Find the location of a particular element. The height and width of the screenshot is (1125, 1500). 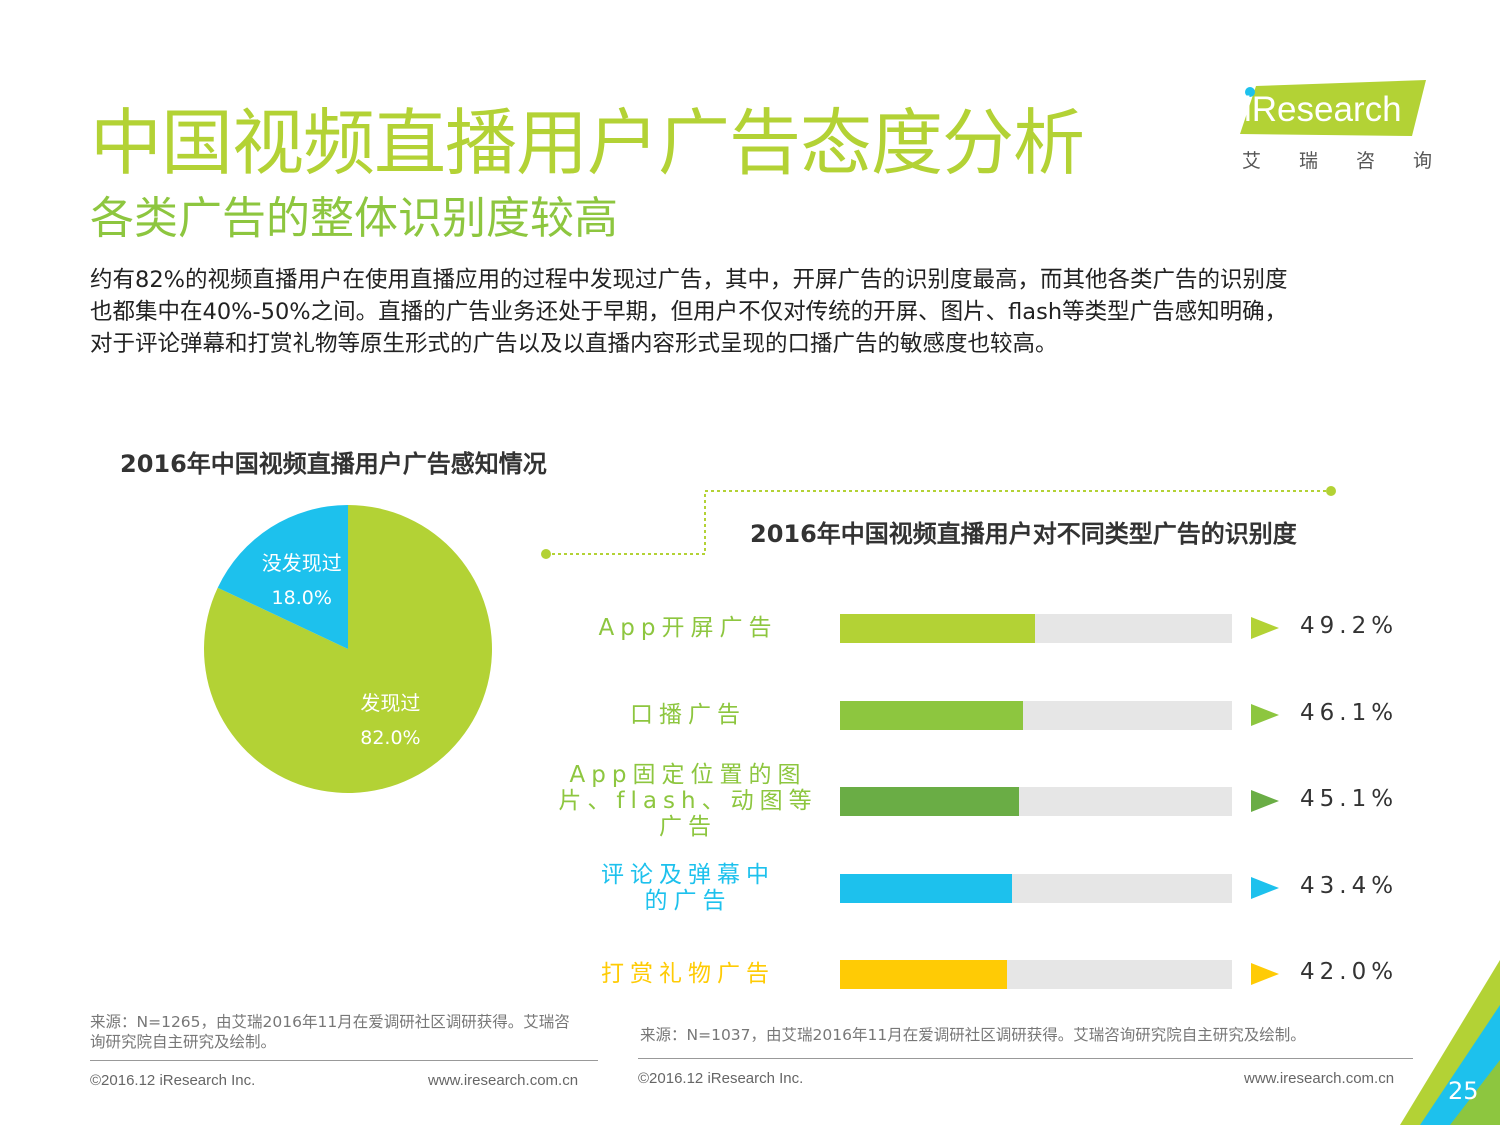

pie-chart: 发现过 82.0% 没发现过 18.0% is located at coordinates (348, 649).